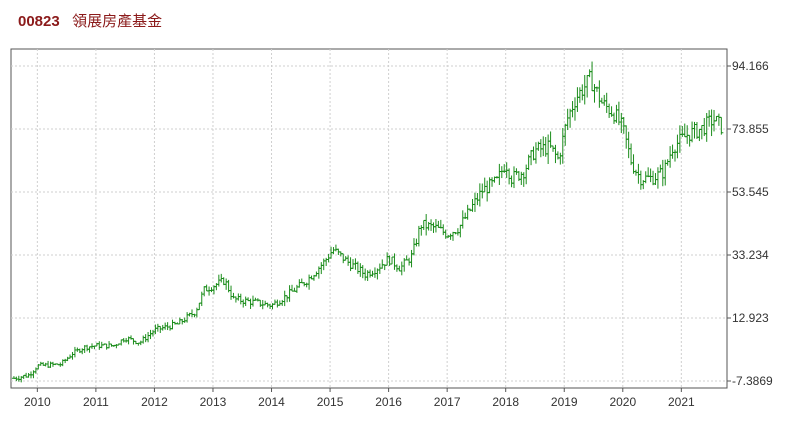 The height and width of the screenshot is (423, 795). I want to click on x-tick-label: 2019, so click(564, 402).